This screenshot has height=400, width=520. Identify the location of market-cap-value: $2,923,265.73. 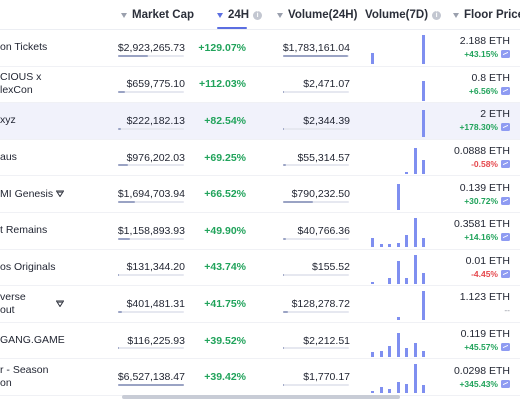
(151, 47).